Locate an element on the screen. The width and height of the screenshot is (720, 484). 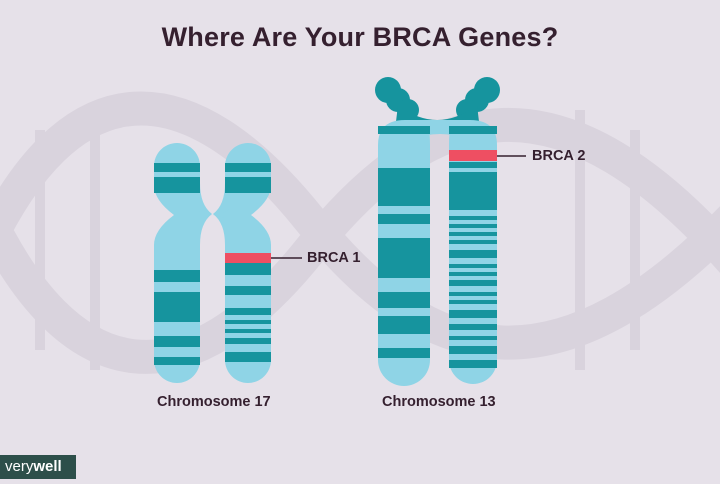
chromosome-17-centromere is located at coordinates (212, 215).